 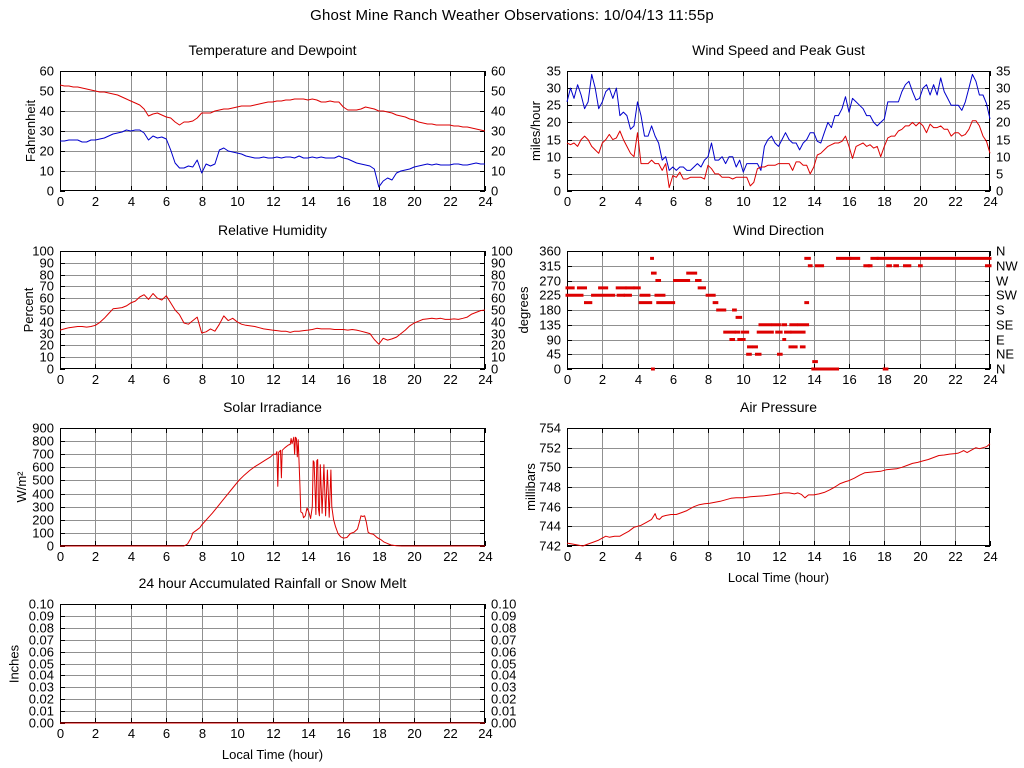 What do you see at coordinates (498, 263) in the screenshot?
I see `svg-text: 90` at bounding box center [498, 263].